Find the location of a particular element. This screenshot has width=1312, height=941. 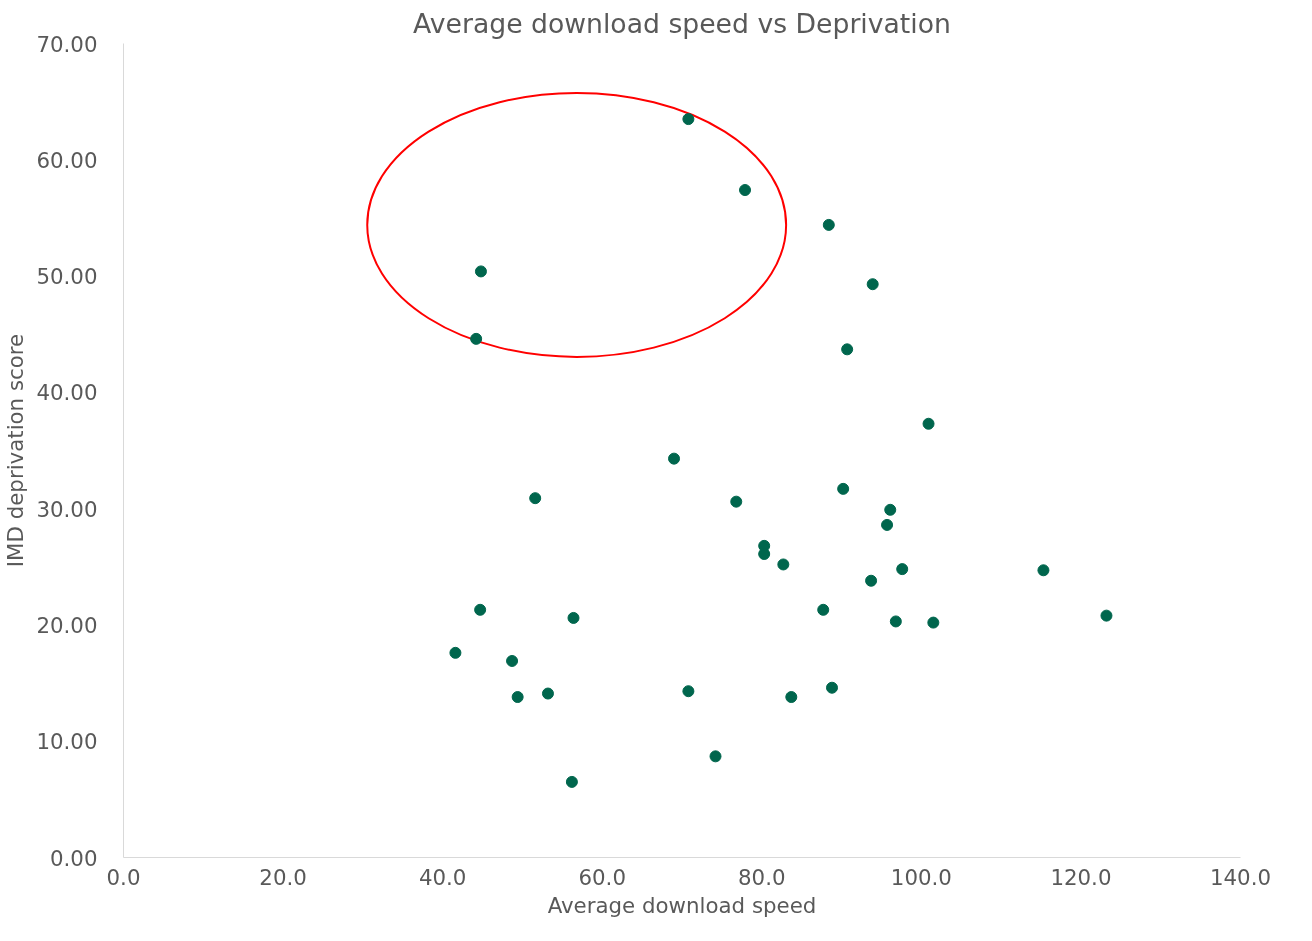

y-tick-label: 0.00 is located at coordinates (74, 858).